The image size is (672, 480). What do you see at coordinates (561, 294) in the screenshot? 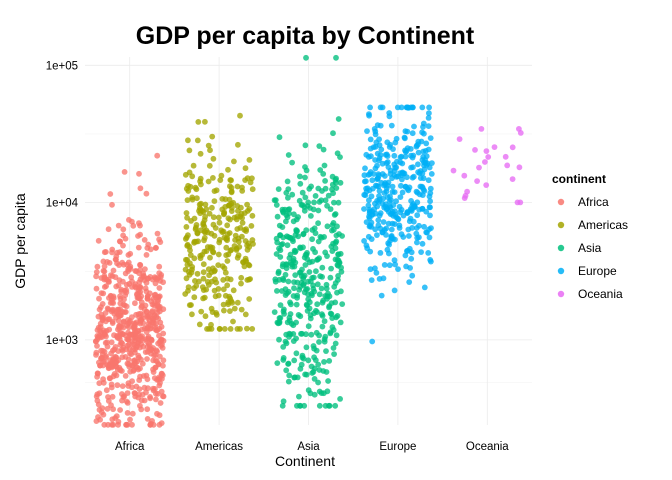
I see `legend-key-oceania` at bounding box center [561, 294].